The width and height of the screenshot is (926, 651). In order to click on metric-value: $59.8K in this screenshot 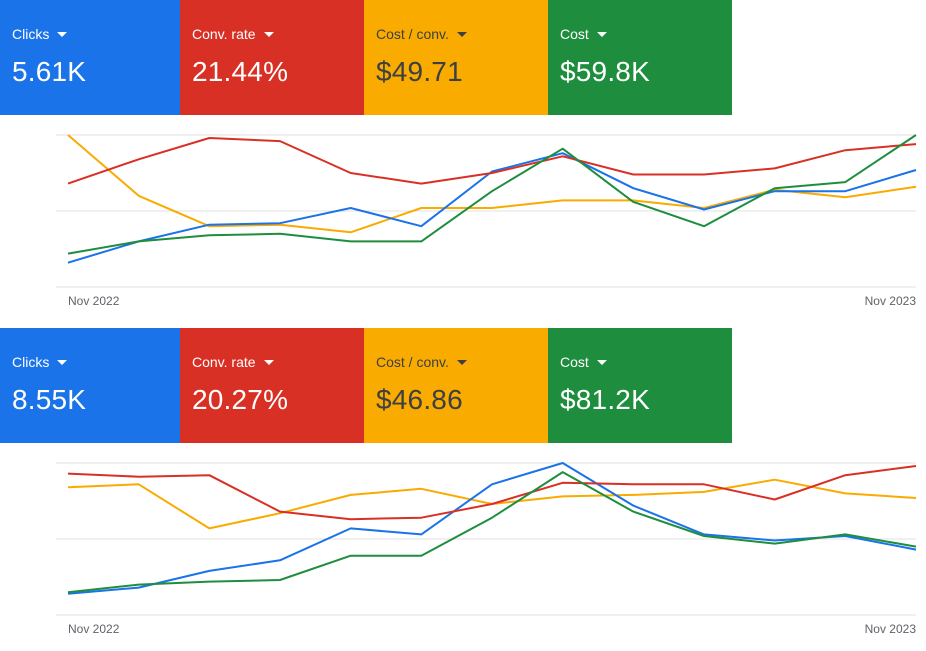, I will do `click(605, 71)`.